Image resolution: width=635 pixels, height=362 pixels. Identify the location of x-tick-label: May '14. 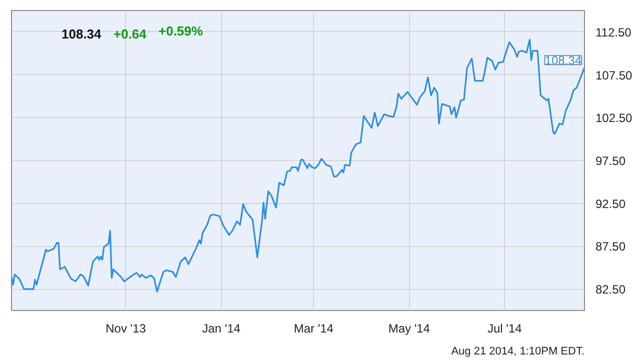
(409, 329).